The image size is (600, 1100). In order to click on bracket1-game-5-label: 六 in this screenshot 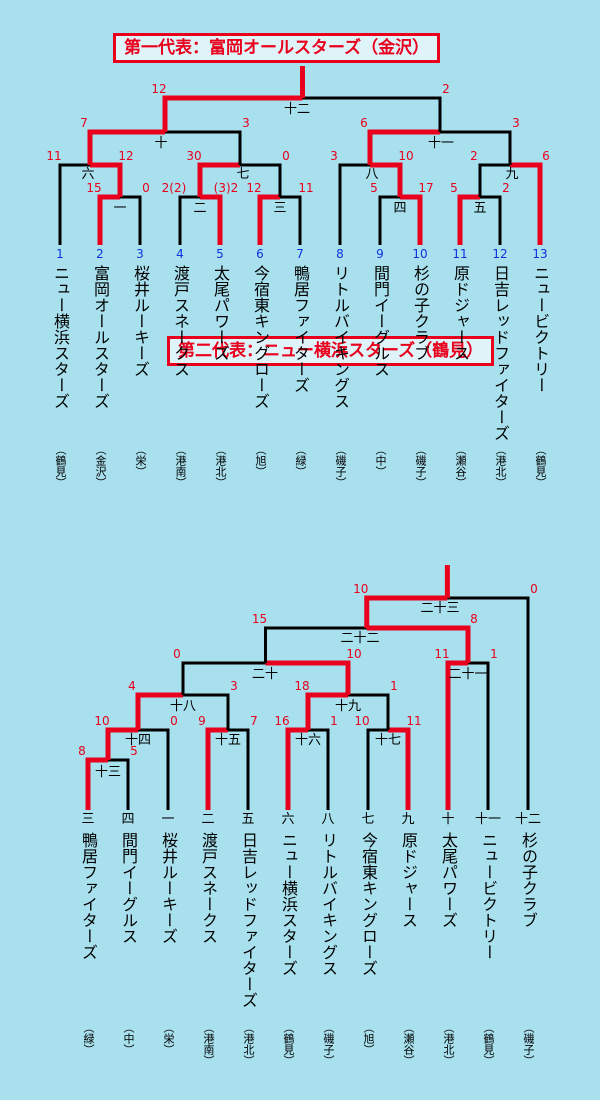, I will do `click(87, 174)`.